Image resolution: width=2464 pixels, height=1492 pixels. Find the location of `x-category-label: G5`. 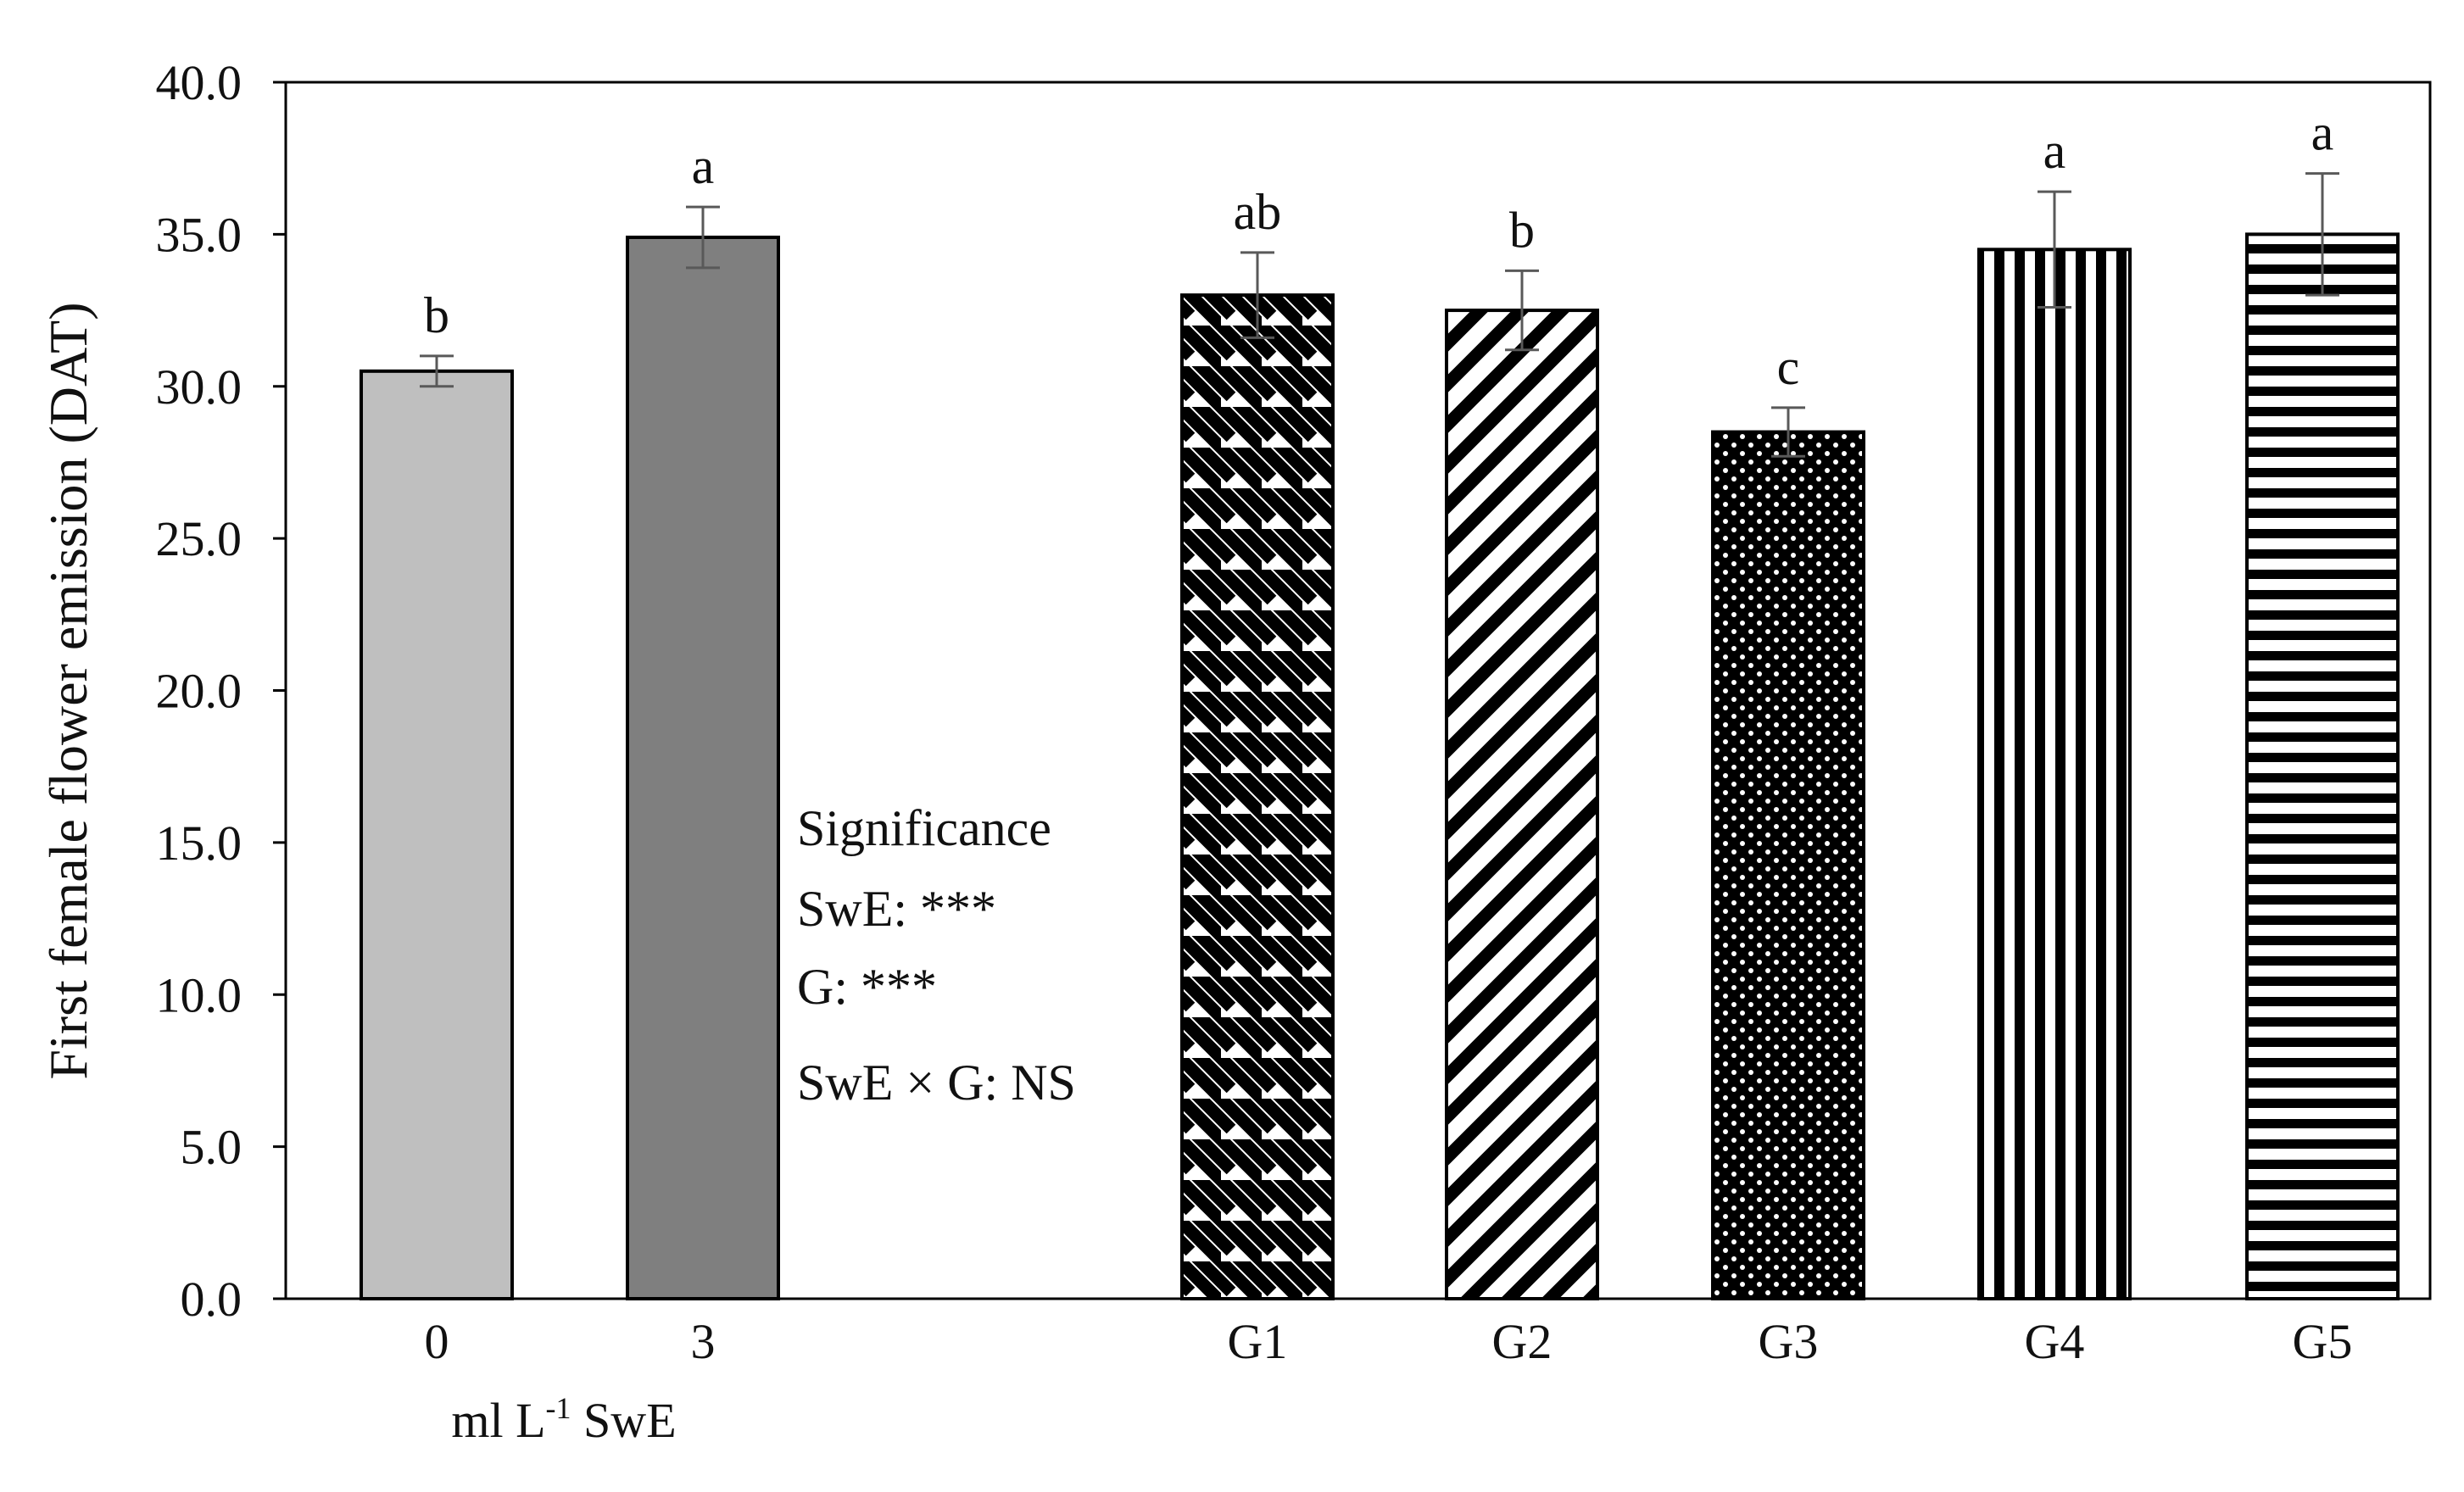

x-category-label: G5 is located at coordinates (2323, 1341).